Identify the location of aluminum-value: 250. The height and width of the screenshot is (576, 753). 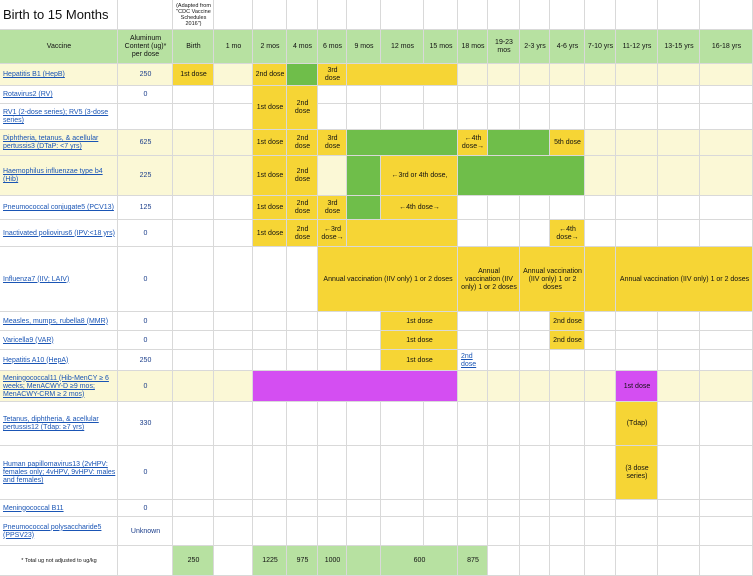
(145, 360).